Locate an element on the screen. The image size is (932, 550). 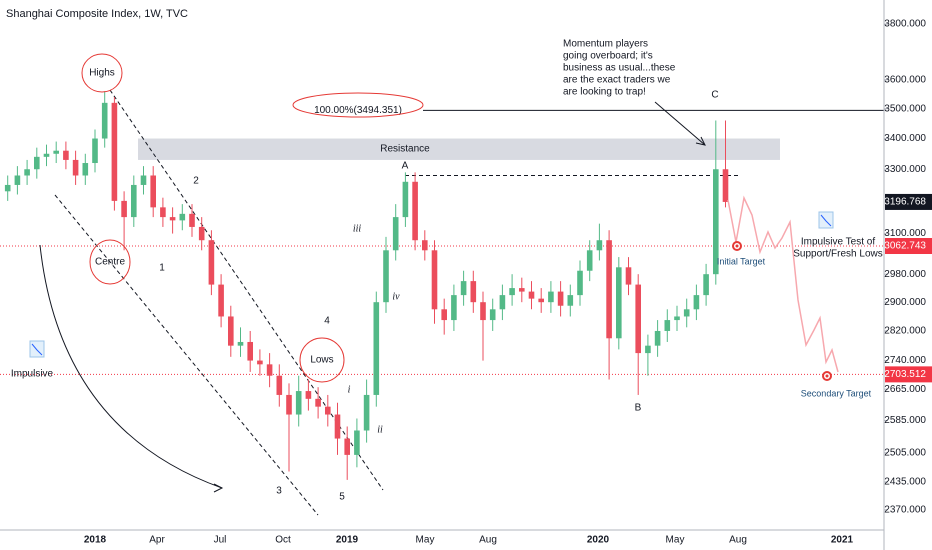
annotation: Impulsive is located at coordinates (32, 374).